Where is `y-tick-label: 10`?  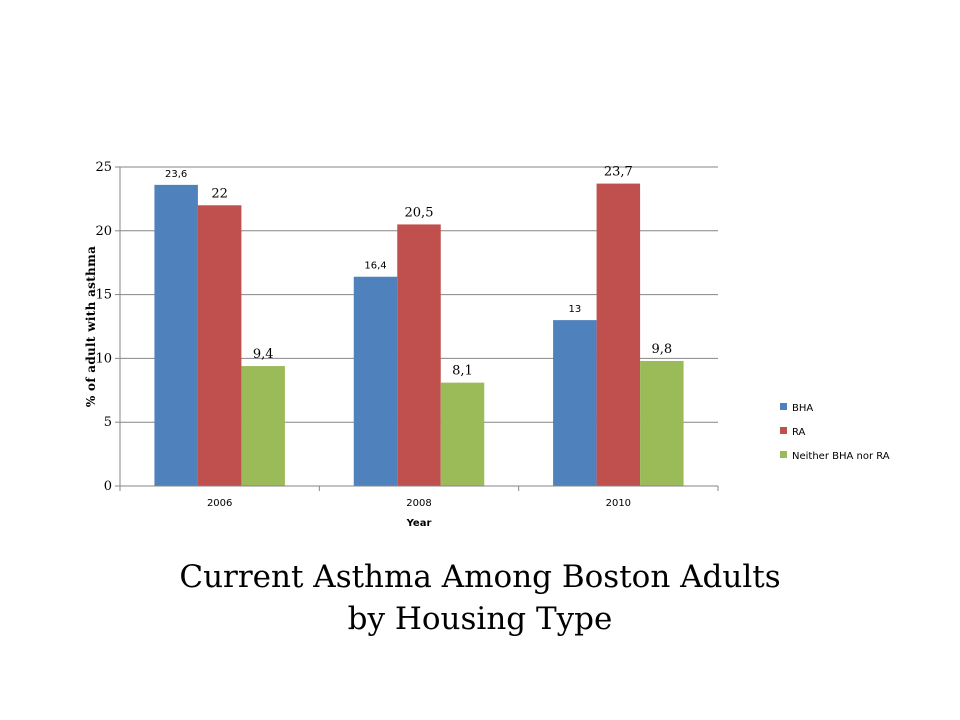
y-tick-label: 10 is located at coordinates (103, 358).